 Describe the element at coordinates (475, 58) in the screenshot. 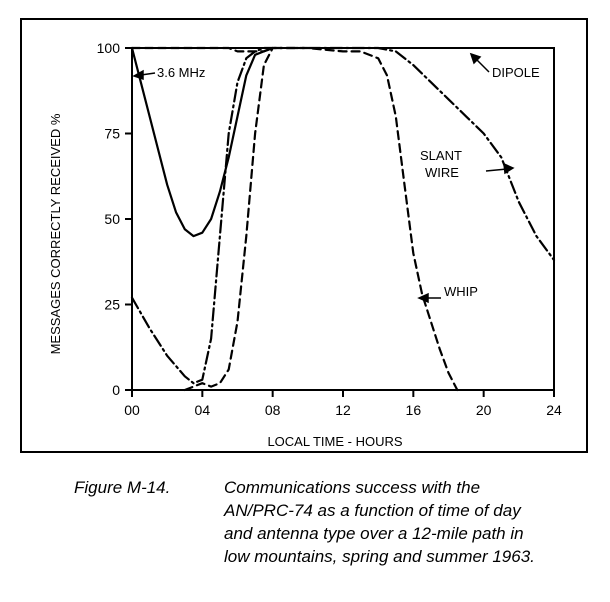

I see `arrowhead-dipole` at that location.